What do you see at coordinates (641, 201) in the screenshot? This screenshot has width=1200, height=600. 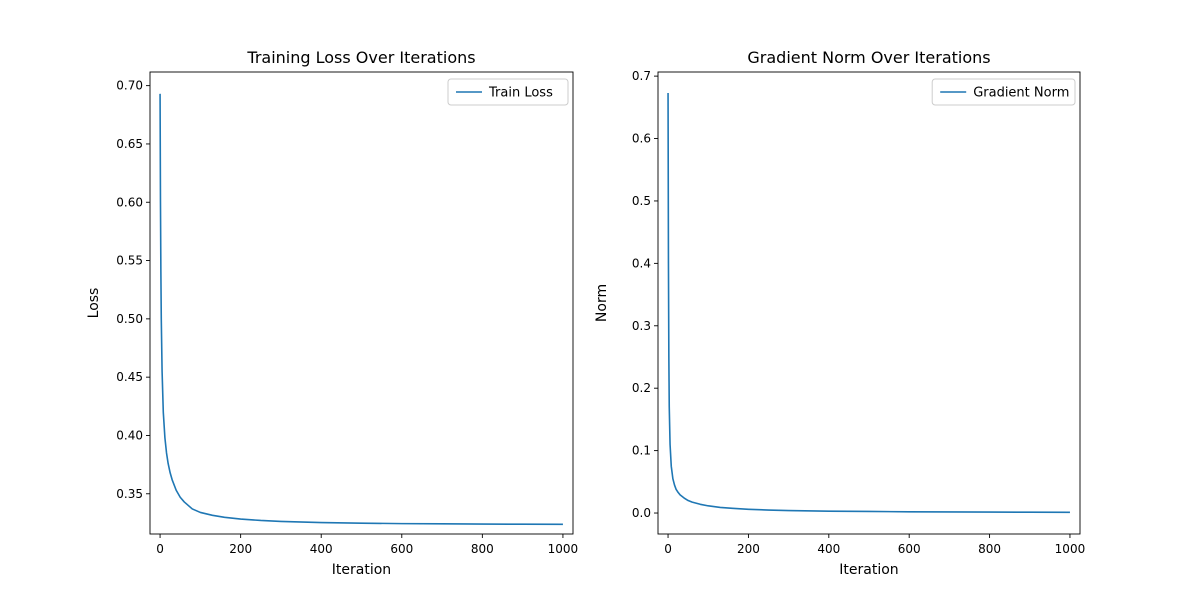 I see `norm-y-tick-label: 0.5` at bounding box center [641, 201].